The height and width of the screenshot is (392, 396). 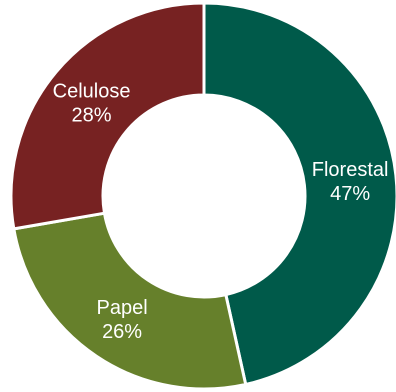 What do you see at coordinates (122, 332) in the screenshot?
I see `slice-value-papel: 26%` at bounding box center [122, 332].